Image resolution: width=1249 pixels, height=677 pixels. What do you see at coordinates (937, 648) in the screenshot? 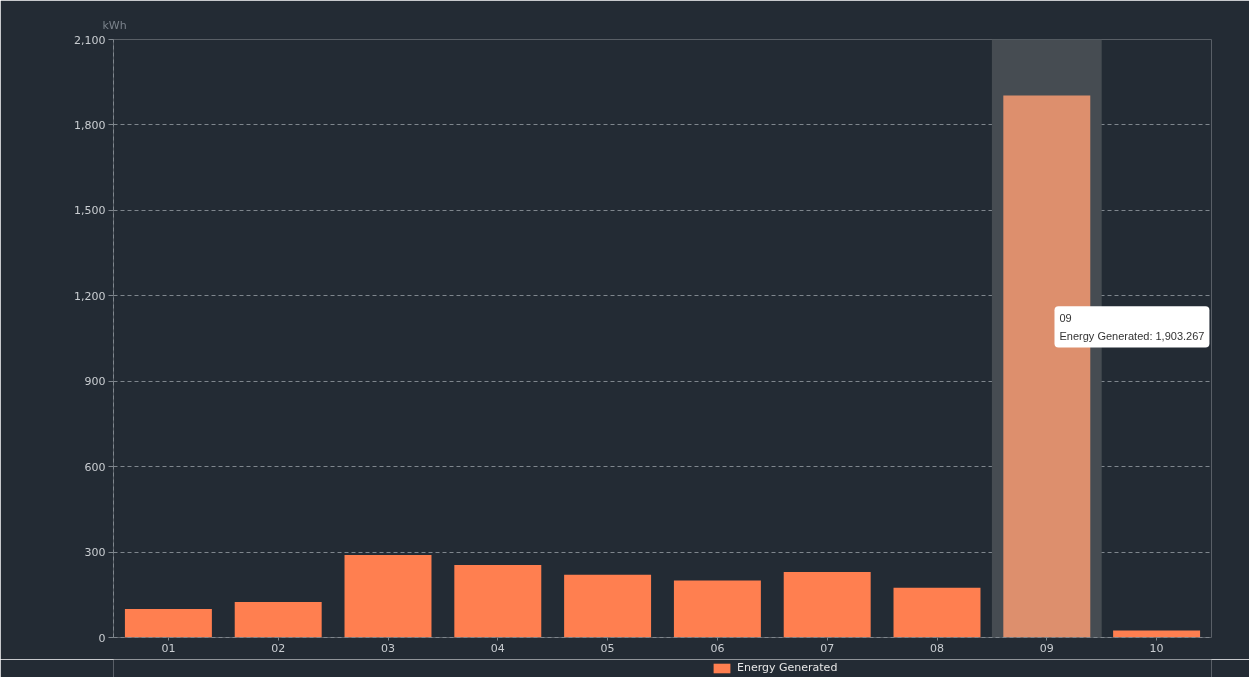
I see `x-tick-label: 08` at bounding box center [937, 648].